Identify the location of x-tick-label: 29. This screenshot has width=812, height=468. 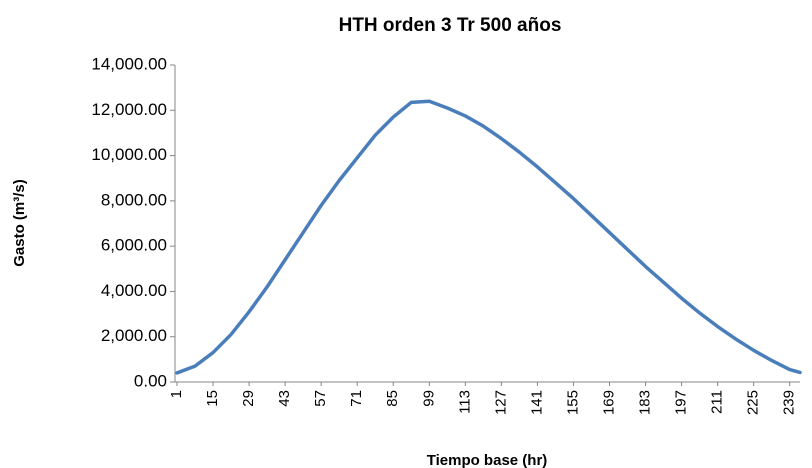
(248, 398).